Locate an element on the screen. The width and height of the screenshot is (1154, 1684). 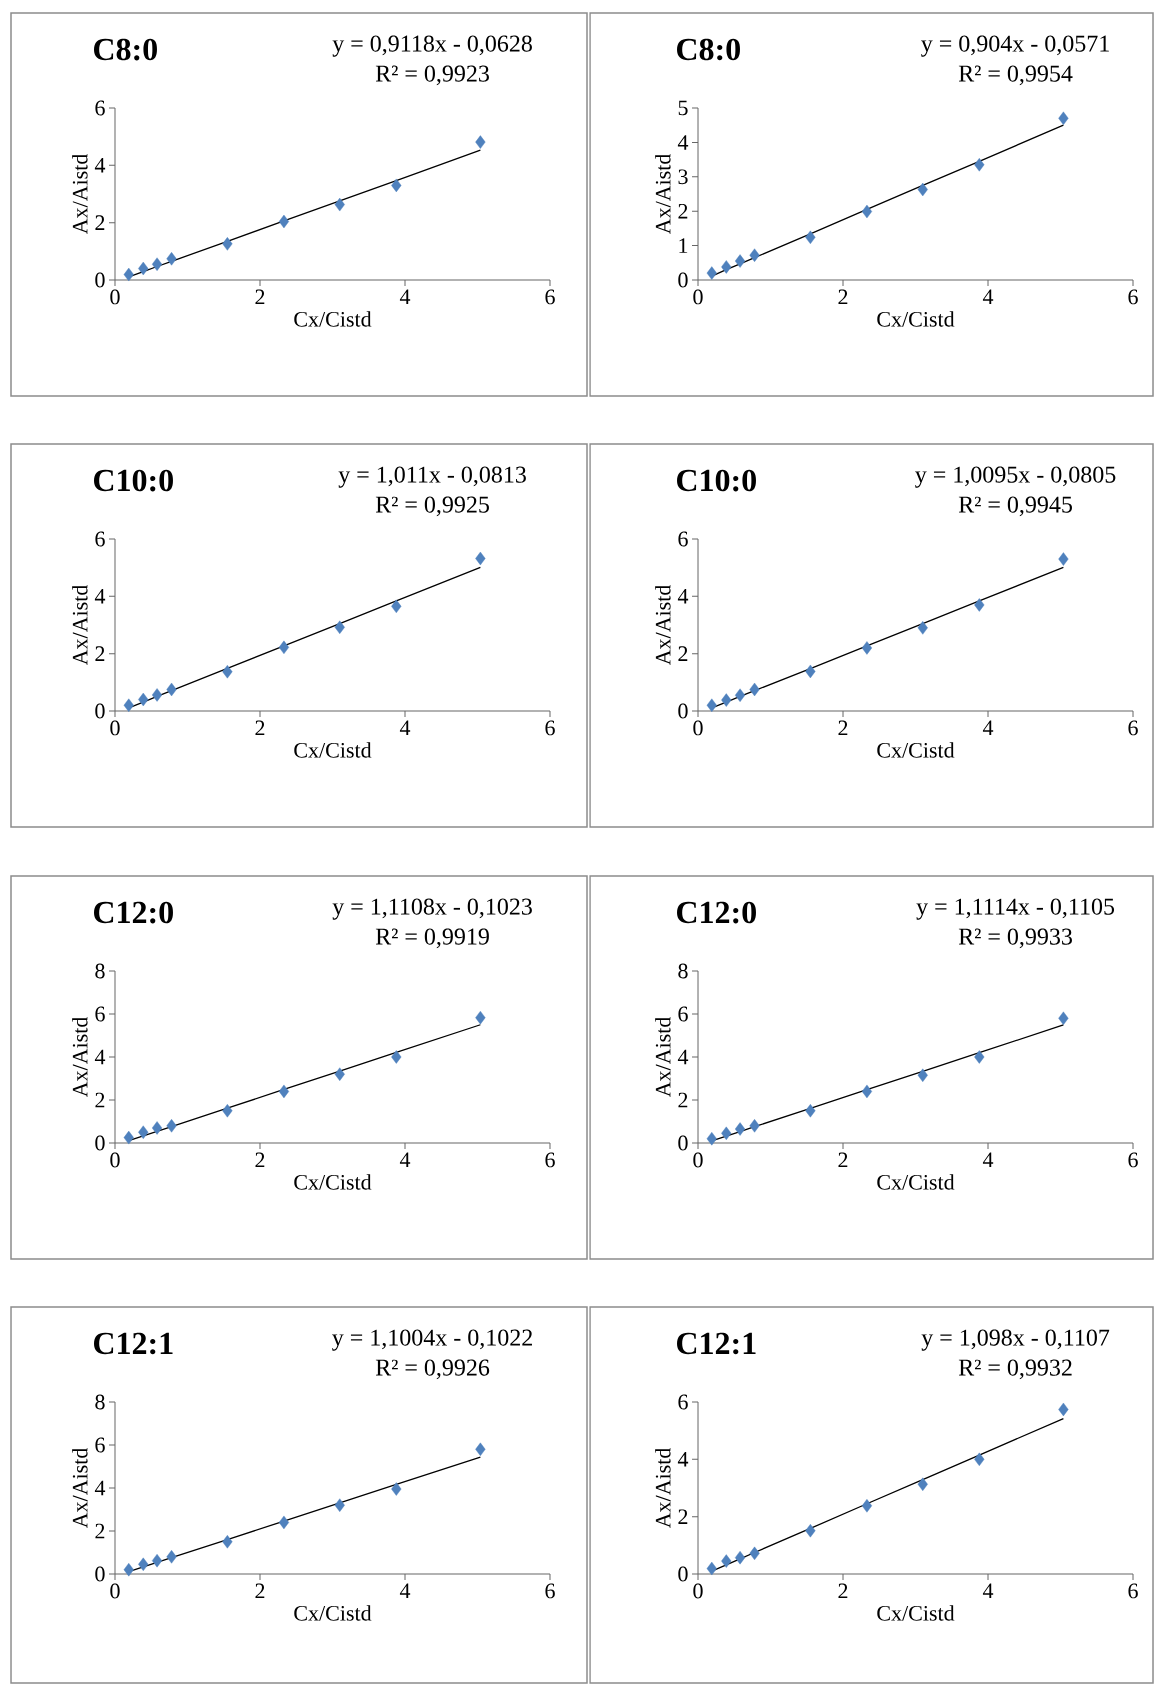
text: R² = 0,9923 is located at coordinates (432, 75).